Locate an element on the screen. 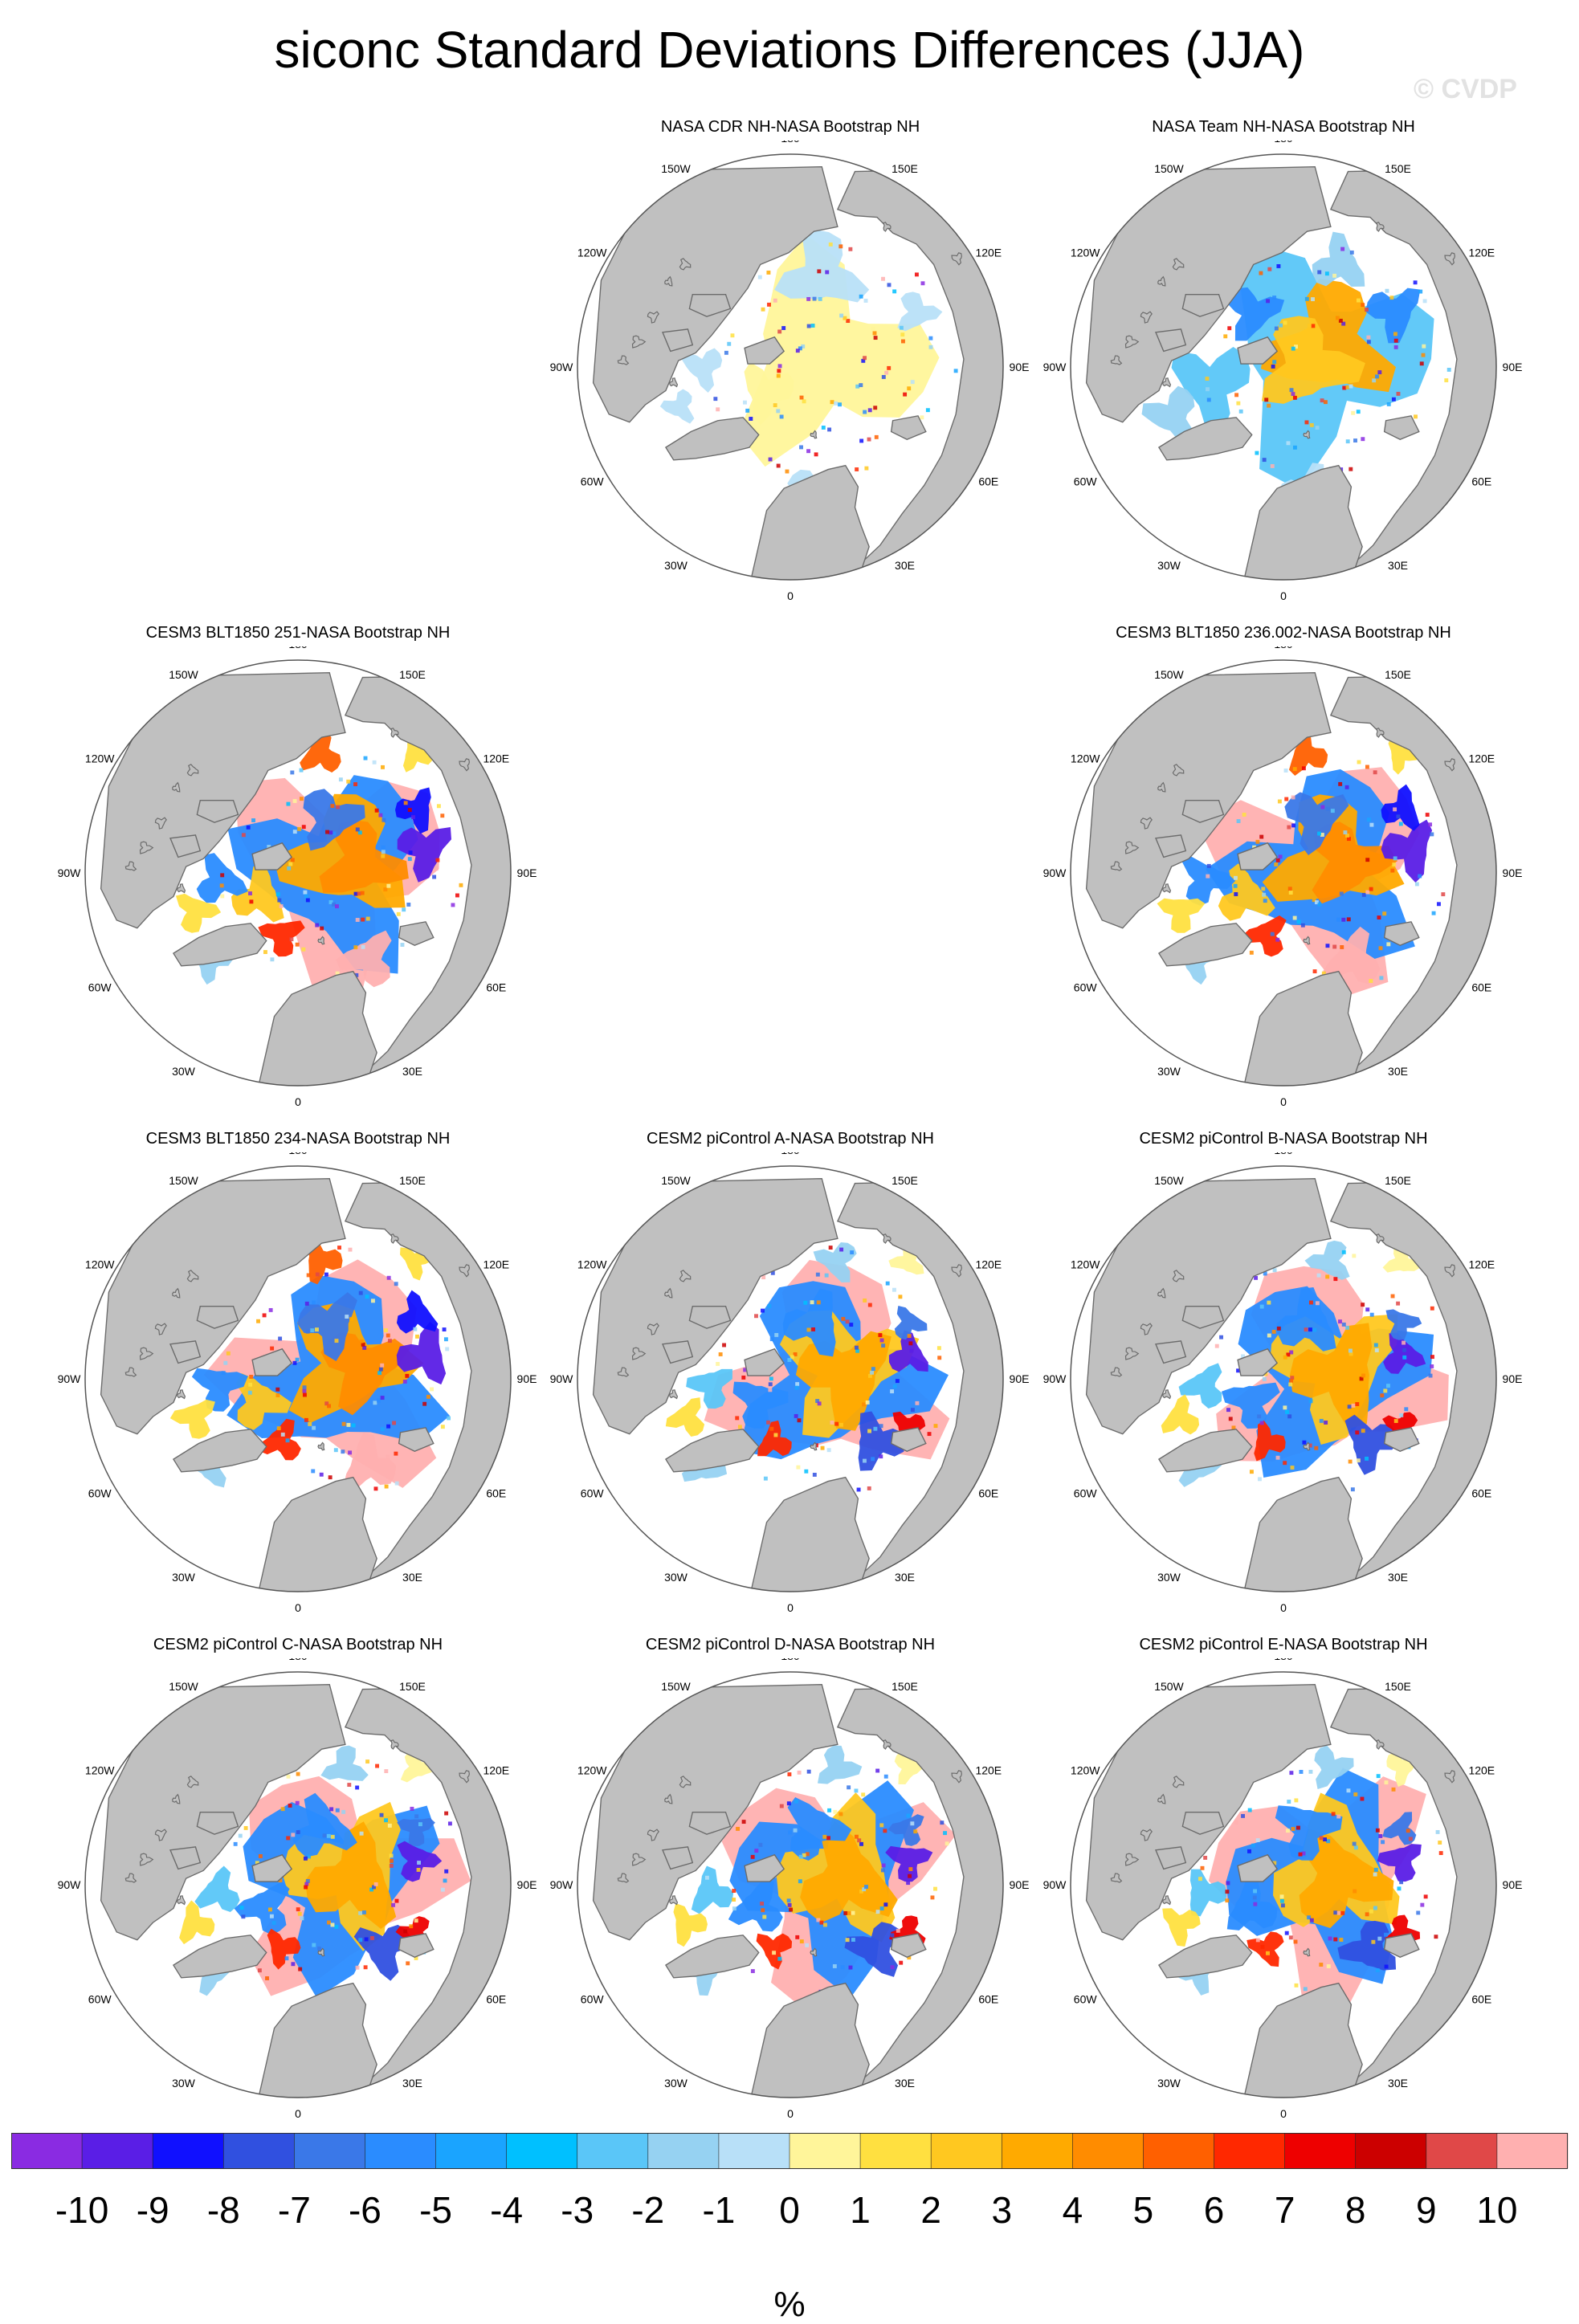 Image resolution: width=1579 pixels, height=2324 pixels. colorbar-tick-label: 10 is located at coordinates (1496, 2210).